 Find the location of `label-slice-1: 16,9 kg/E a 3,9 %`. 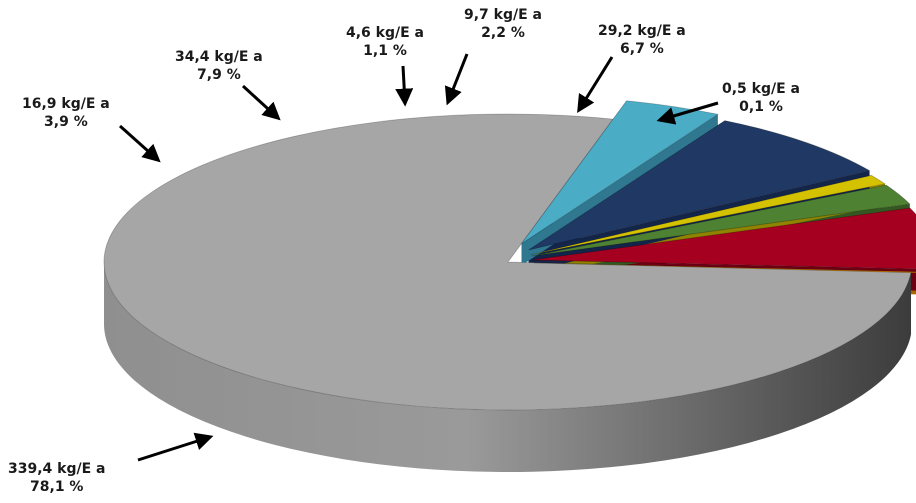

label-slice-1: 16,9 kg/E a 3,9 % is located at coordinates (66, 113).